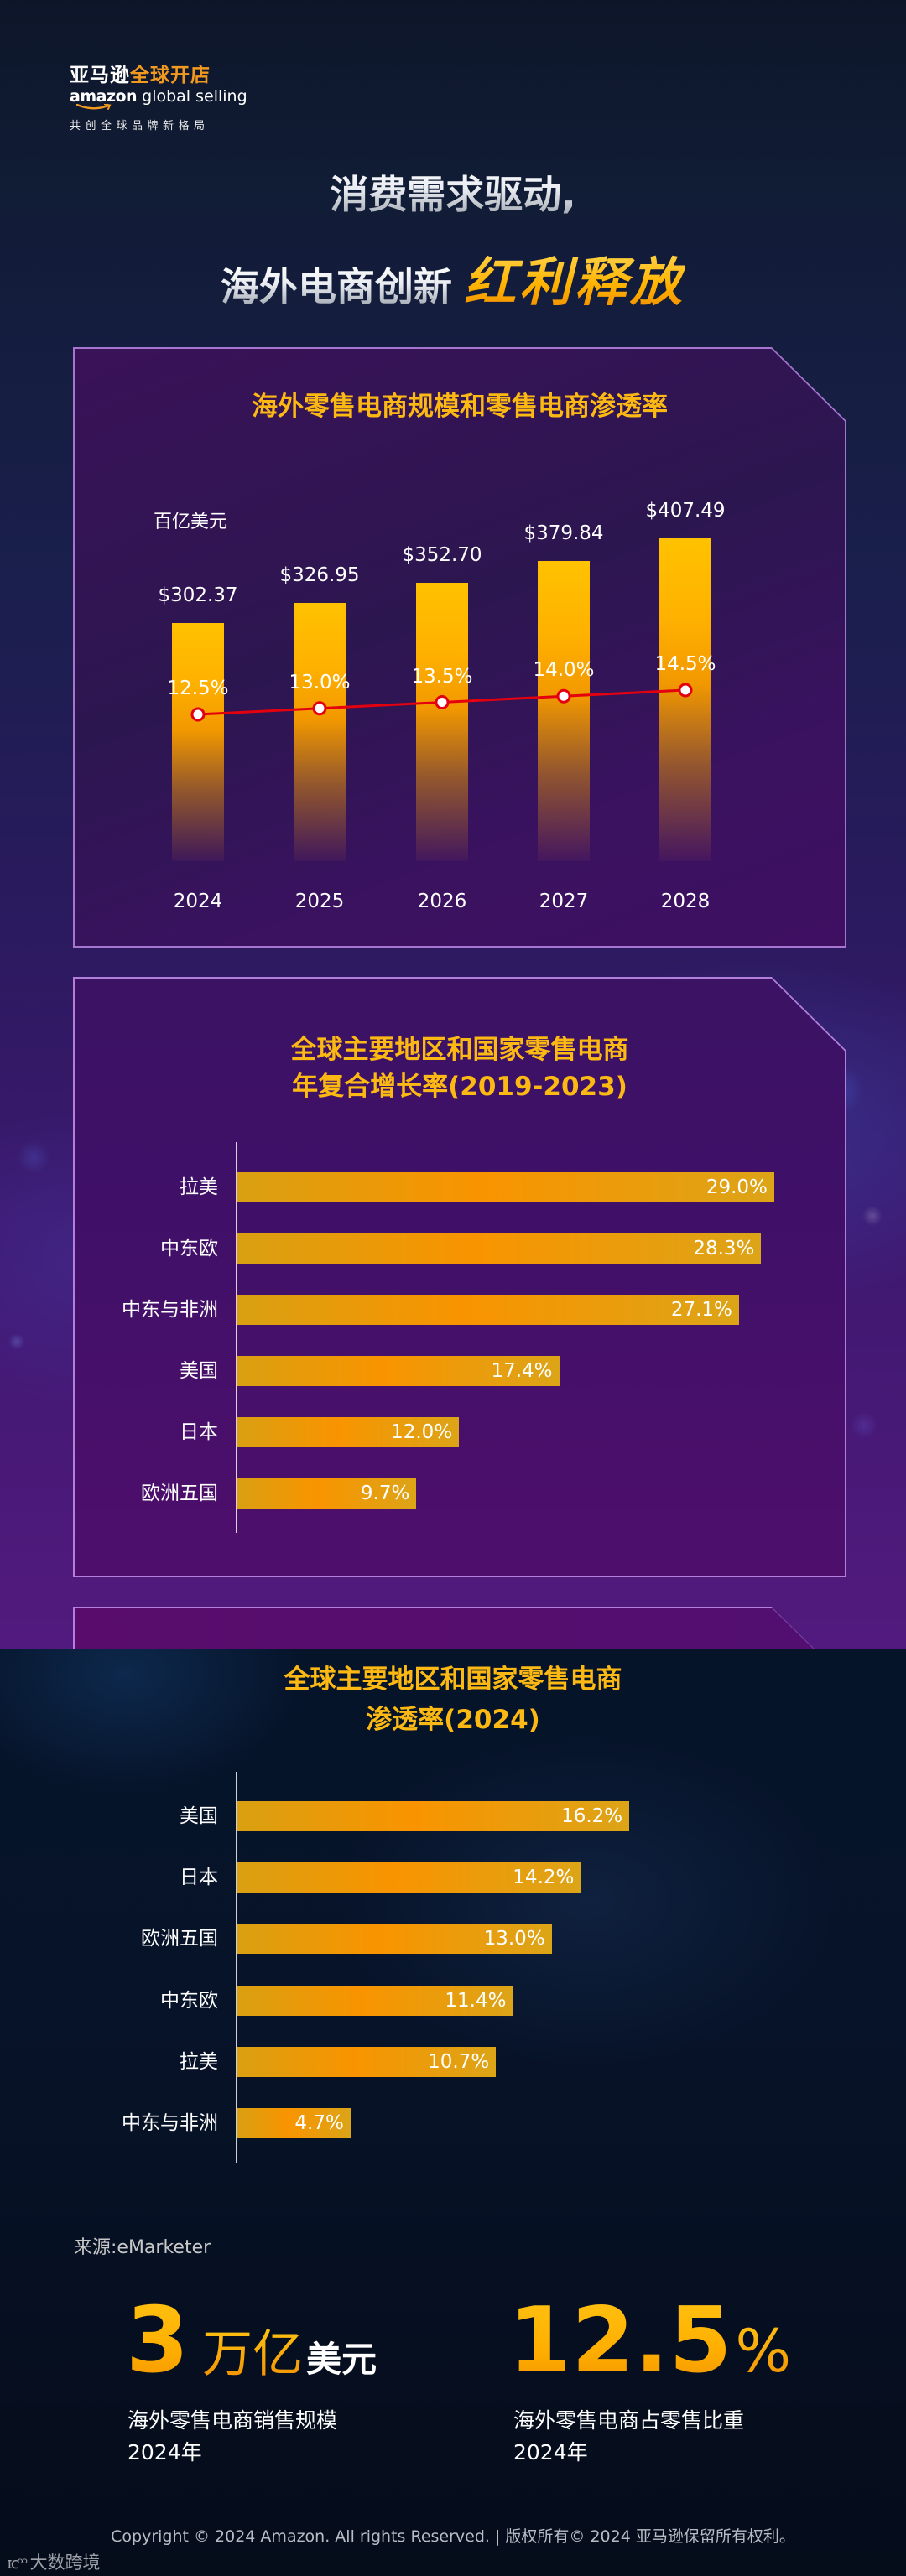 This screenshot has height=2576, width=906. What do you see at coordinates (158, 2340) in the screenshot?
I see `stat-sales-number: 3` at bounding box center [158, 2340].